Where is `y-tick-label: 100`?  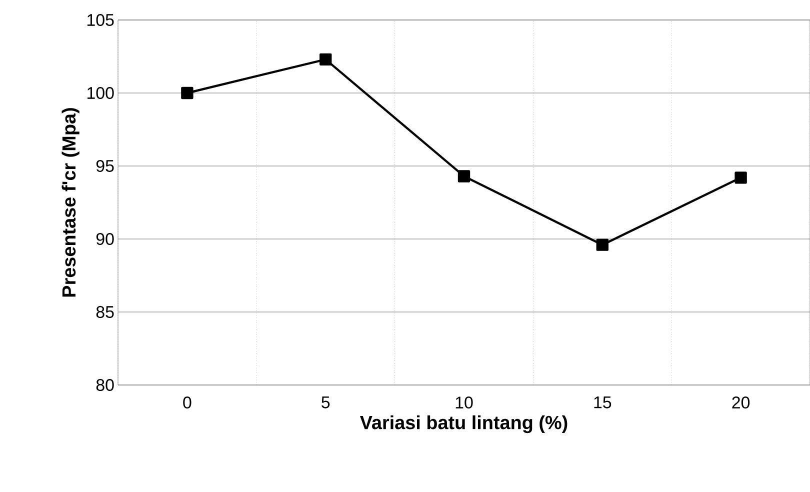
y-tick-label: 100 is located at coordinates (101, 93).